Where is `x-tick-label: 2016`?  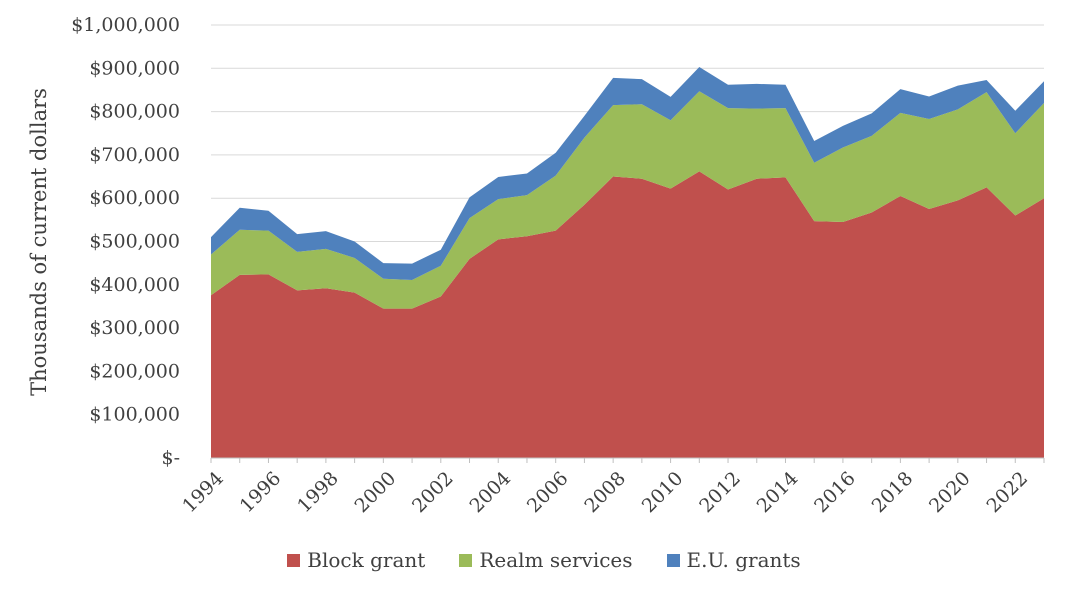 x-tick-label: 2016 is located at coordinates (835, 492).